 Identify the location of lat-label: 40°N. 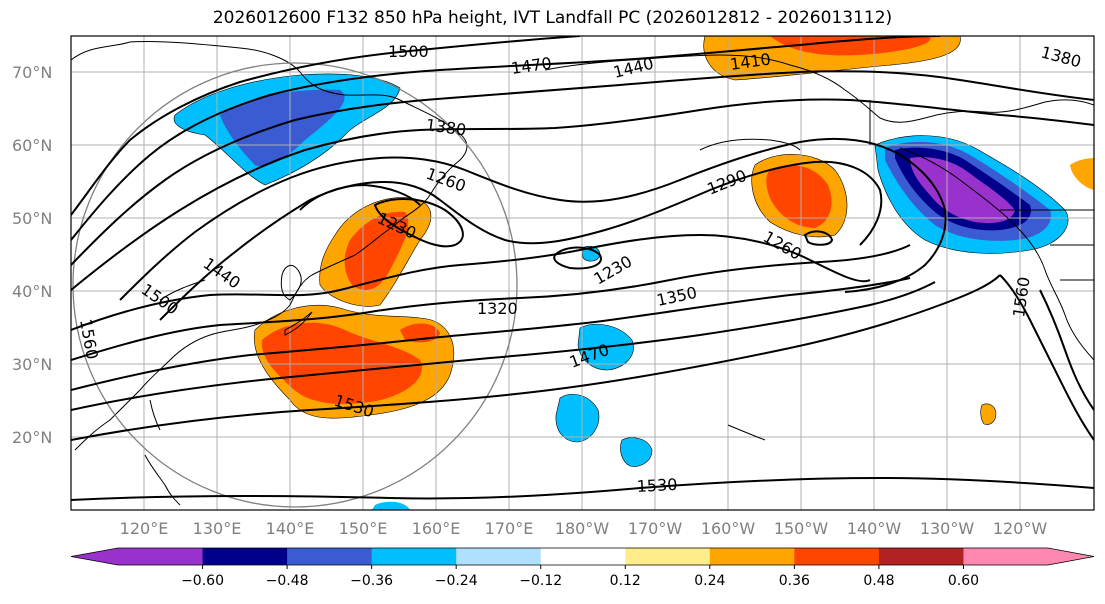
(32, 291).